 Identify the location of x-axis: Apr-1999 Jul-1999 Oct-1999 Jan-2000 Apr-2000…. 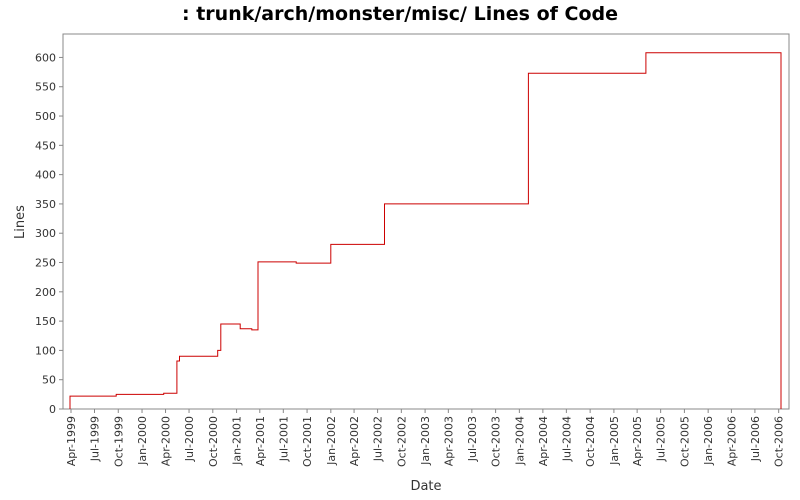
(425, 438).